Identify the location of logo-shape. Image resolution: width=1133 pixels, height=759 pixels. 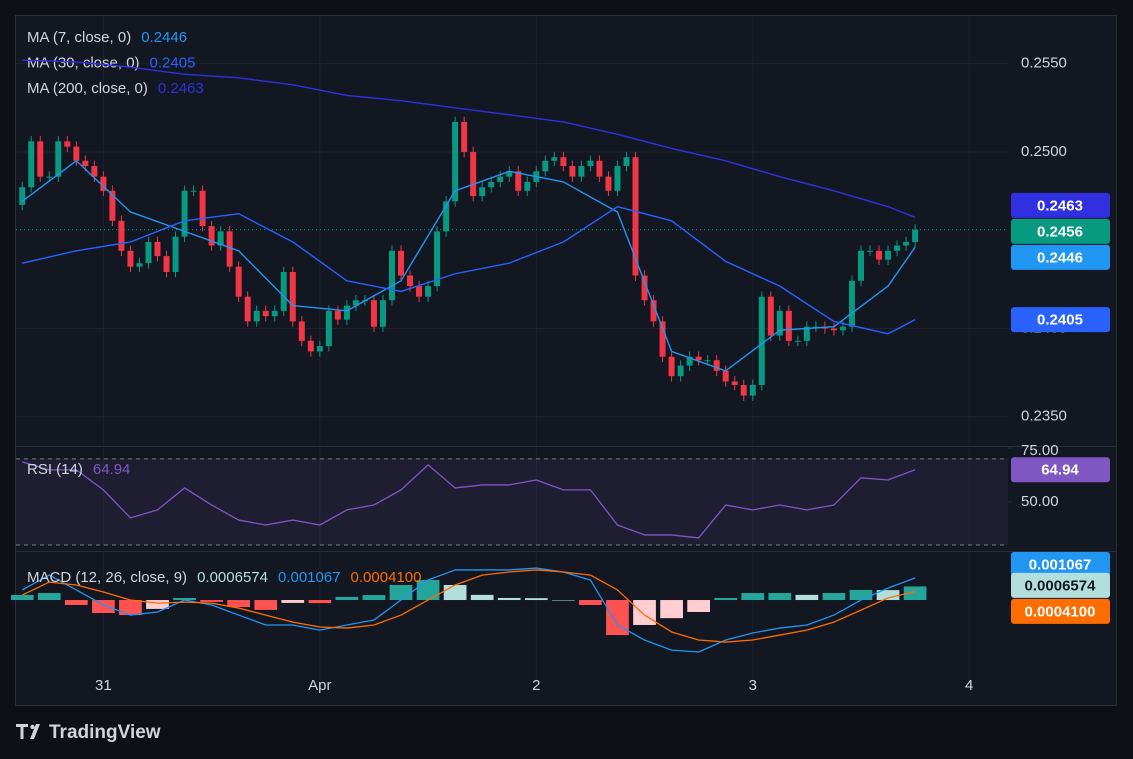
(22, 731).